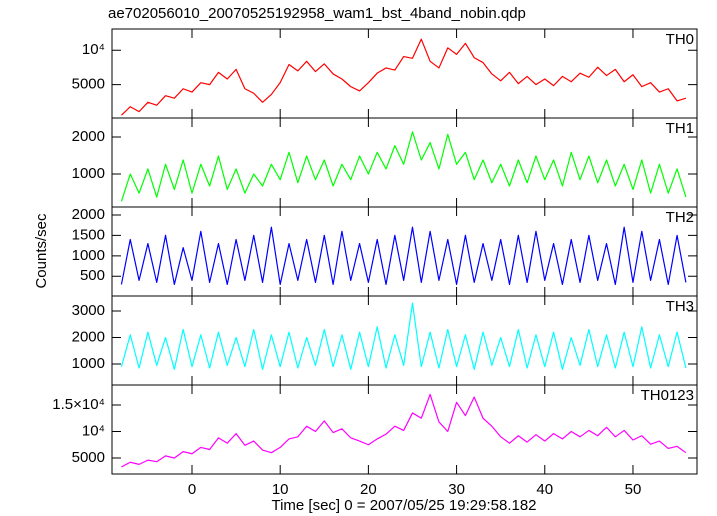 This screenshot has width=717, height=516. Describe the element at coordinates (88, 234) in the screenshot. I see `y-tick-label: 1500` at that location.